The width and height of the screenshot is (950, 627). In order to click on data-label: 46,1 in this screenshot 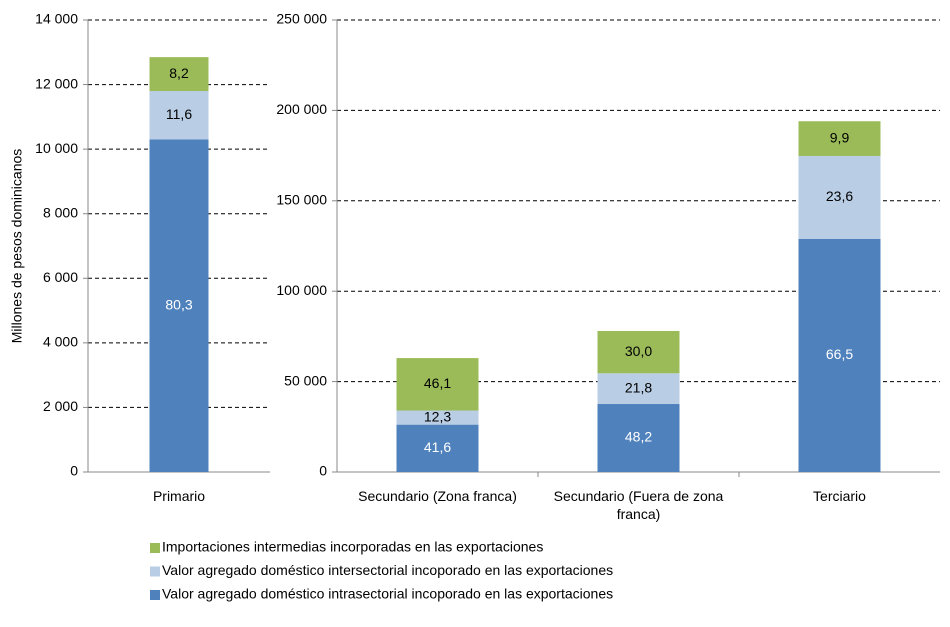, I will do `click(437, 383)`.